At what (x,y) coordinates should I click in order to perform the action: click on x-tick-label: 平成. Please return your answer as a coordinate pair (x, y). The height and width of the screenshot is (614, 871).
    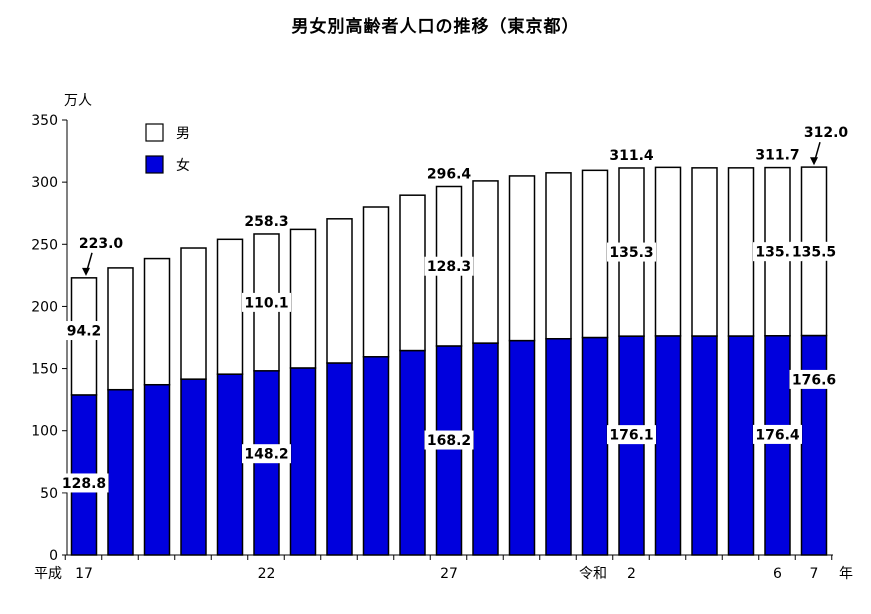
    Looking at the image, I should click on (48, 574).